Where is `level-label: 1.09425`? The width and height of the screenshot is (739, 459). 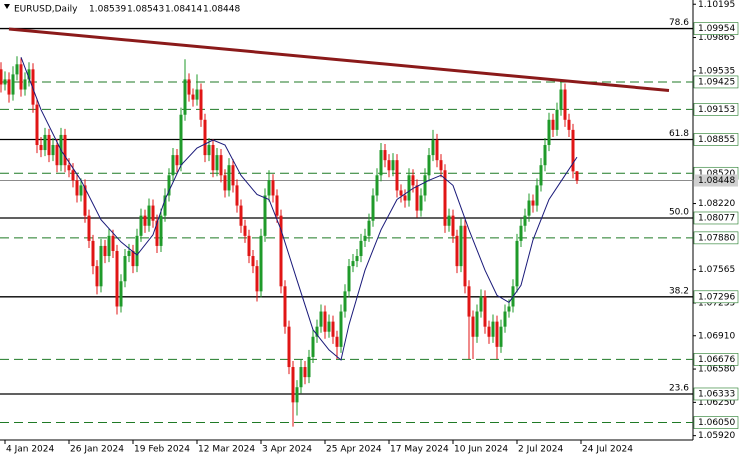
level-label: 1.09425 is located at coordinates (716, 82).